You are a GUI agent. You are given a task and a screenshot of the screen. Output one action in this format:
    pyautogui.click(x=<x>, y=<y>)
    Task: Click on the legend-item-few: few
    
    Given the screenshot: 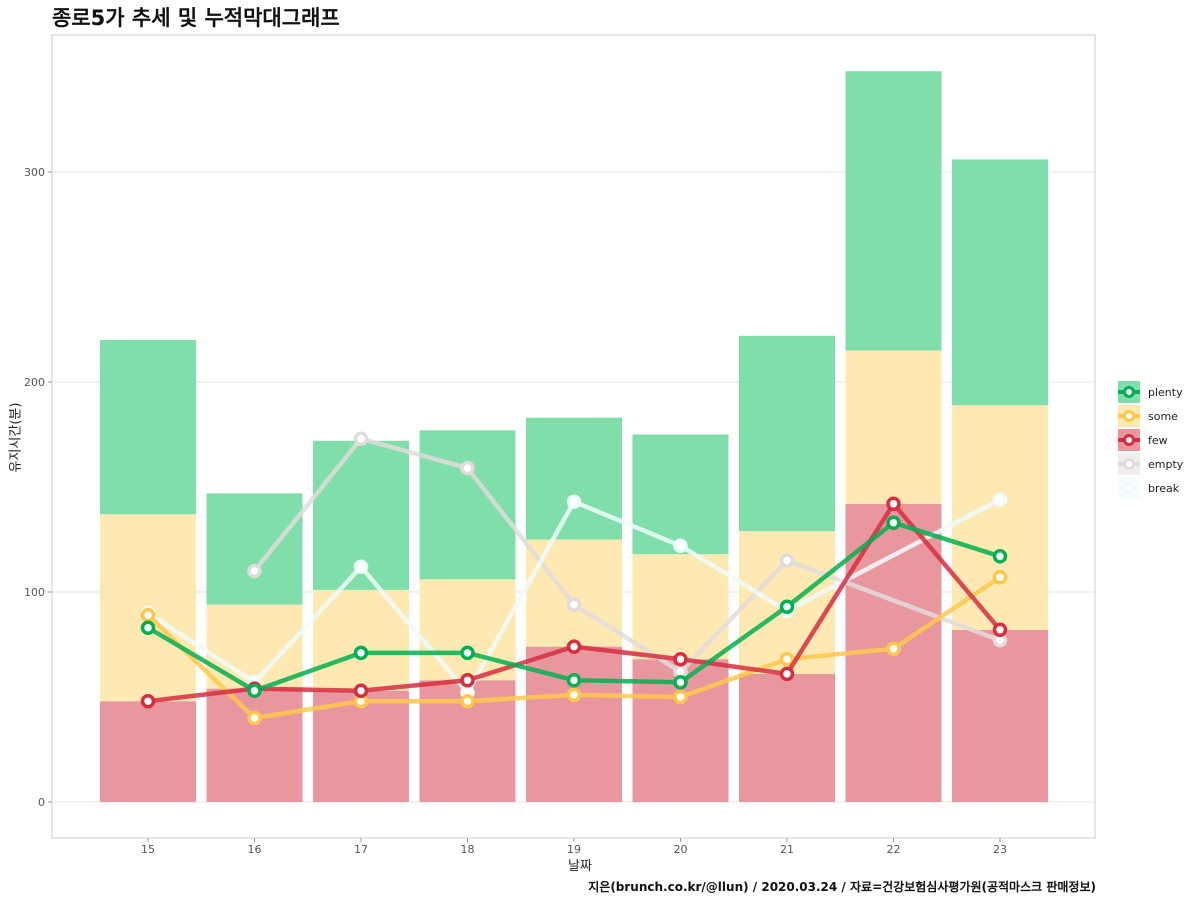 What is the action you would take?
    pyautogui.click(x=1150, y=440)
    